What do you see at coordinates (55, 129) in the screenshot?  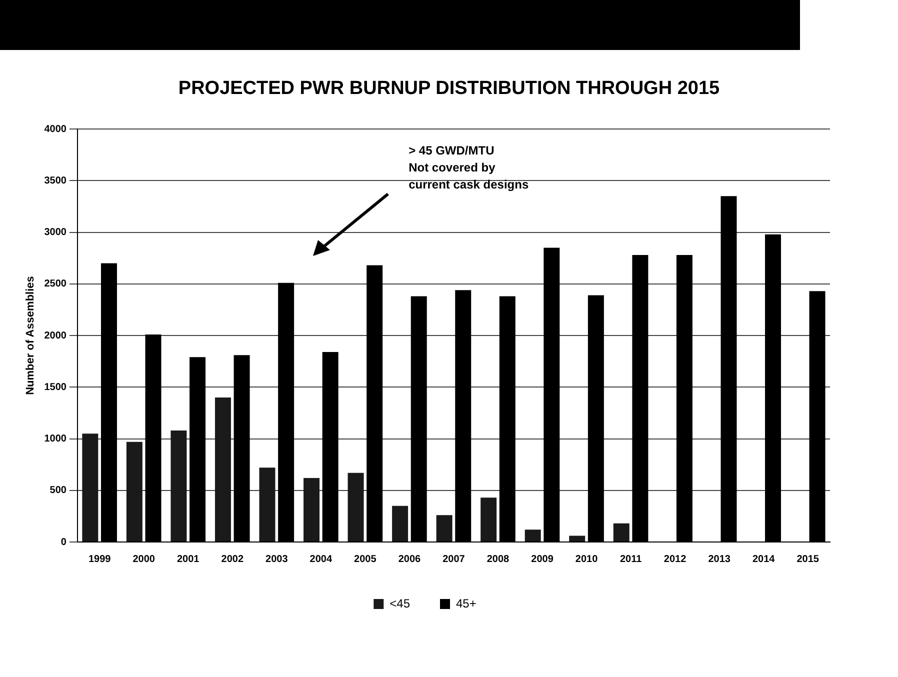 I see `y-tick-label: 4000` at bounding box center [55, 129].